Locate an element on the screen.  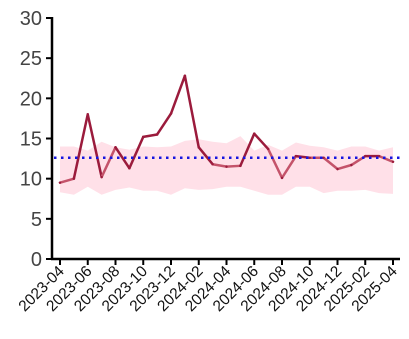
y-tick-label: 0 is located at coordinates (36, 260).